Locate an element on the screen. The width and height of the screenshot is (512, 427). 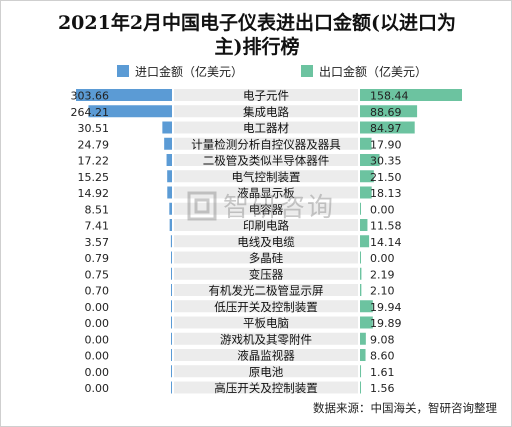
import-value-label: 0.79 is located at coordinates (97, 258).